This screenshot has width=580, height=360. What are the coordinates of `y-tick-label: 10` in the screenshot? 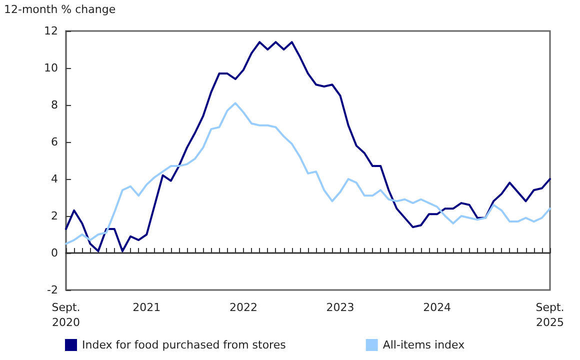 It's located at (51, 68).